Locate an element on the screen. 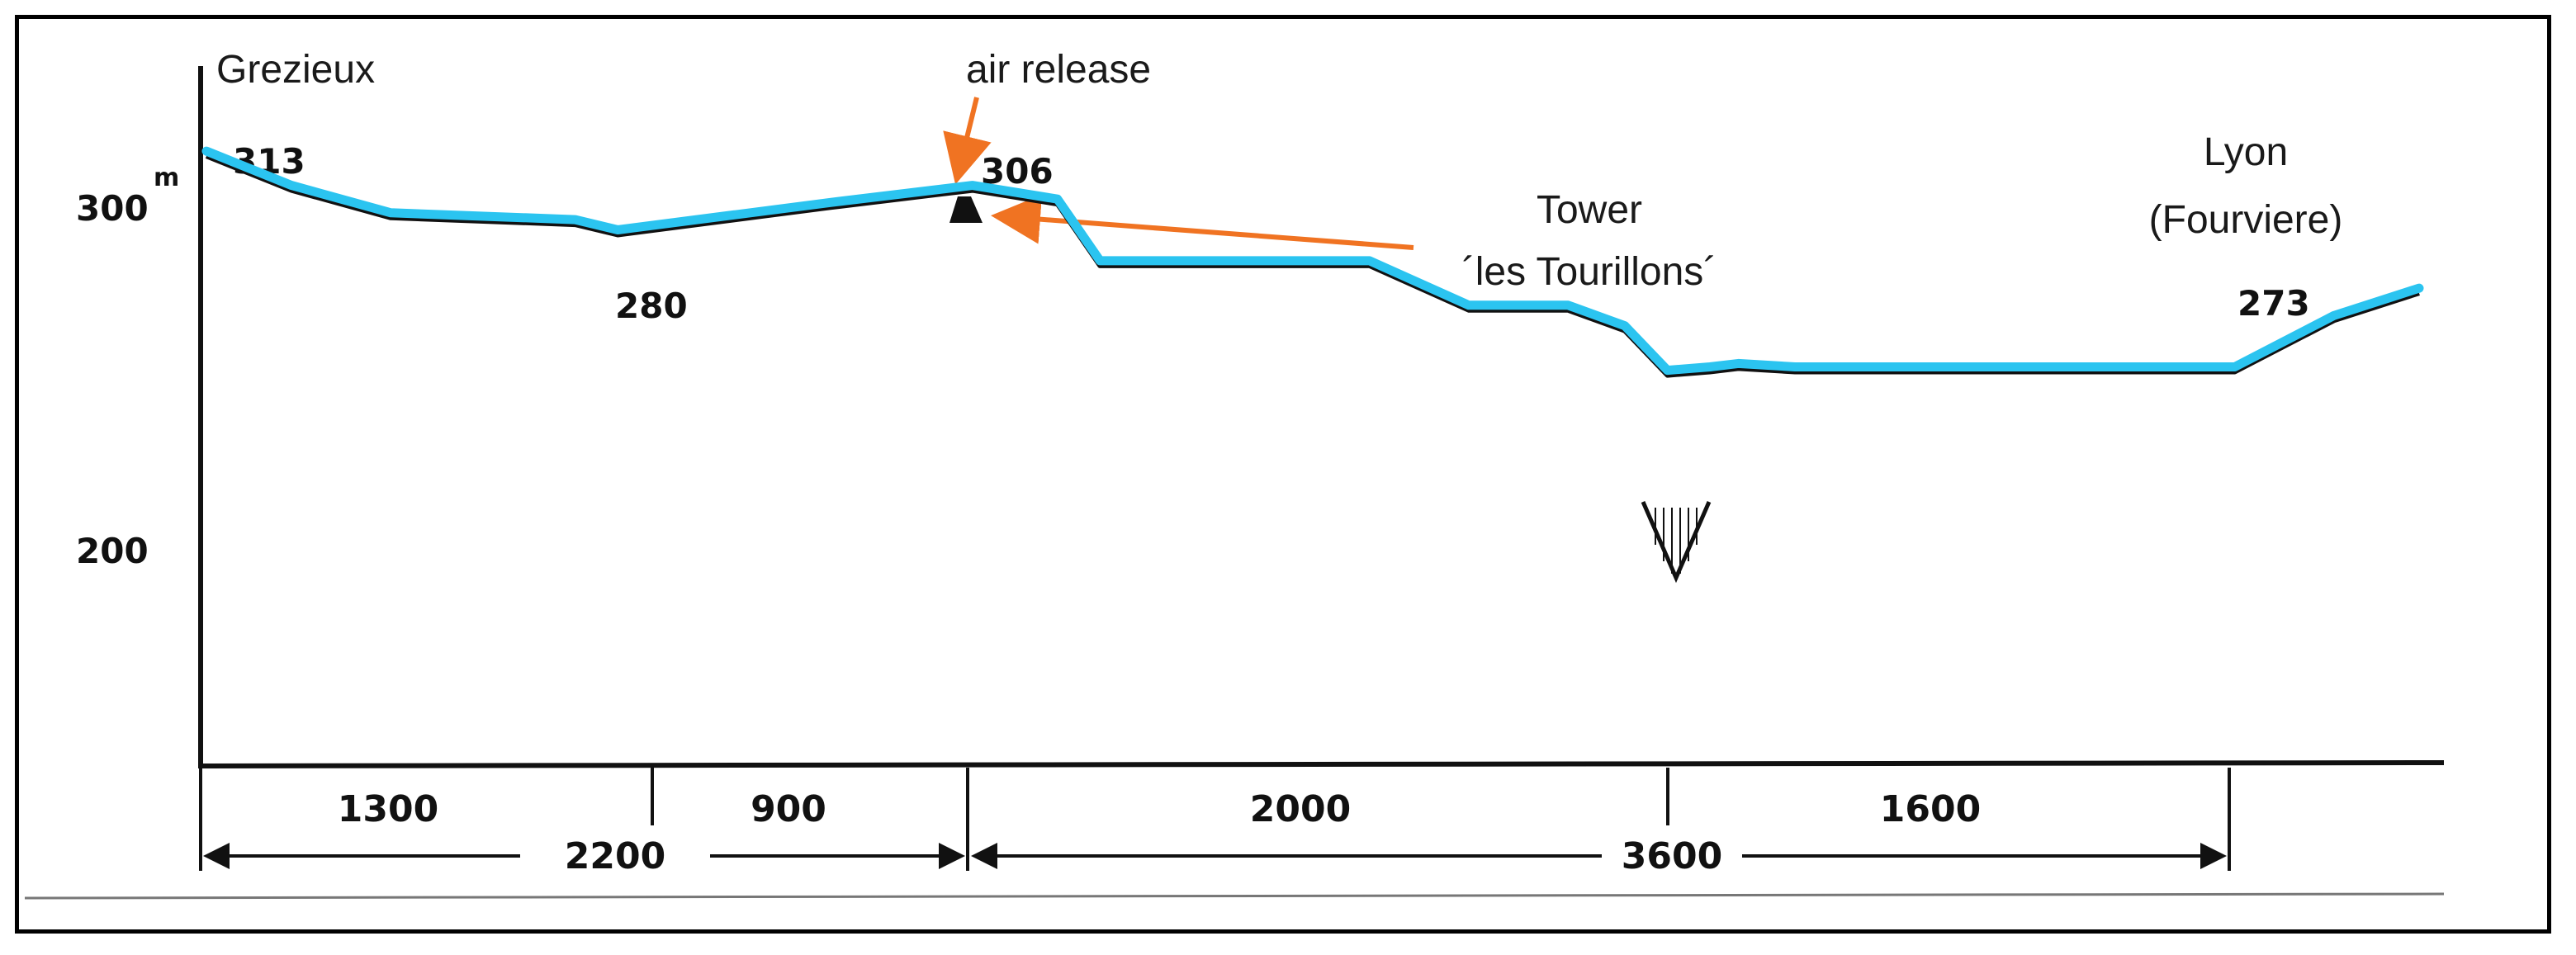 Image resolution: width=2576 pixels, height=955 pixels. air-release-label: air release is located at coordinates (1058, 70).